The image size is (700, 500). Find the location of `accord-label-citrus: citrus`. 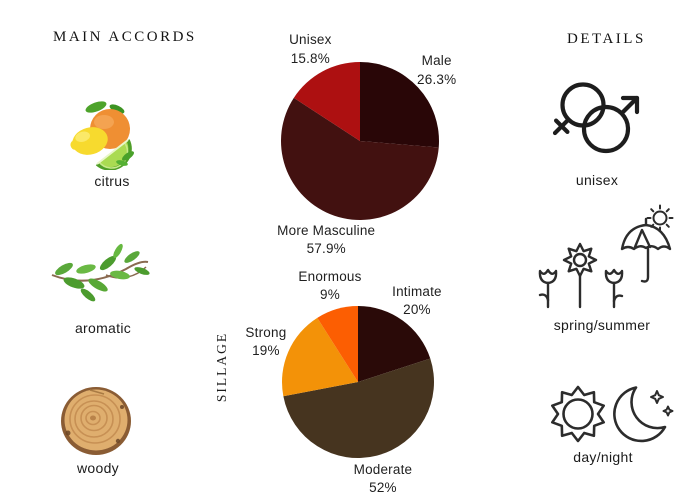

accord-label-citrus: citrus is located at coordinates (112, 181).